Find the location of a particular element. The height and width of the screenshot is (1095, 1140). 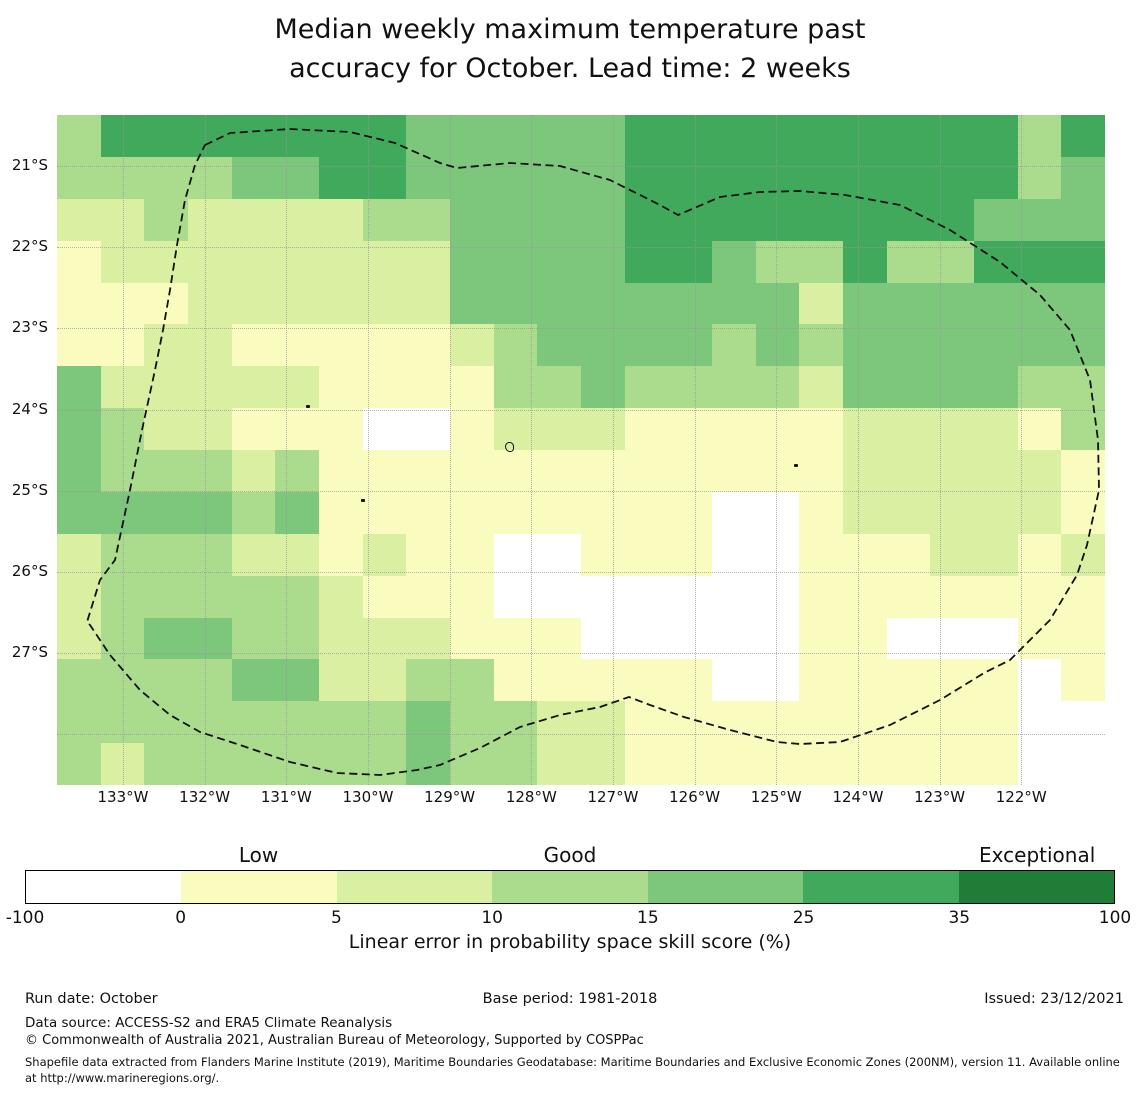

base-period-text: Base period: 1981-2018 is located at coordinates (570, 999).